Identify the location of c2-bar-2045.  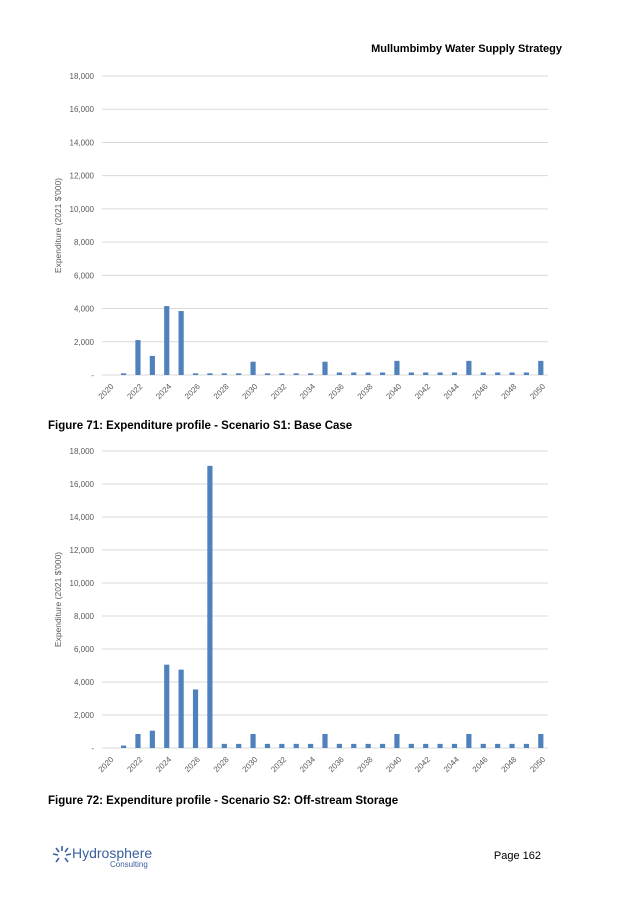
(469, 740).